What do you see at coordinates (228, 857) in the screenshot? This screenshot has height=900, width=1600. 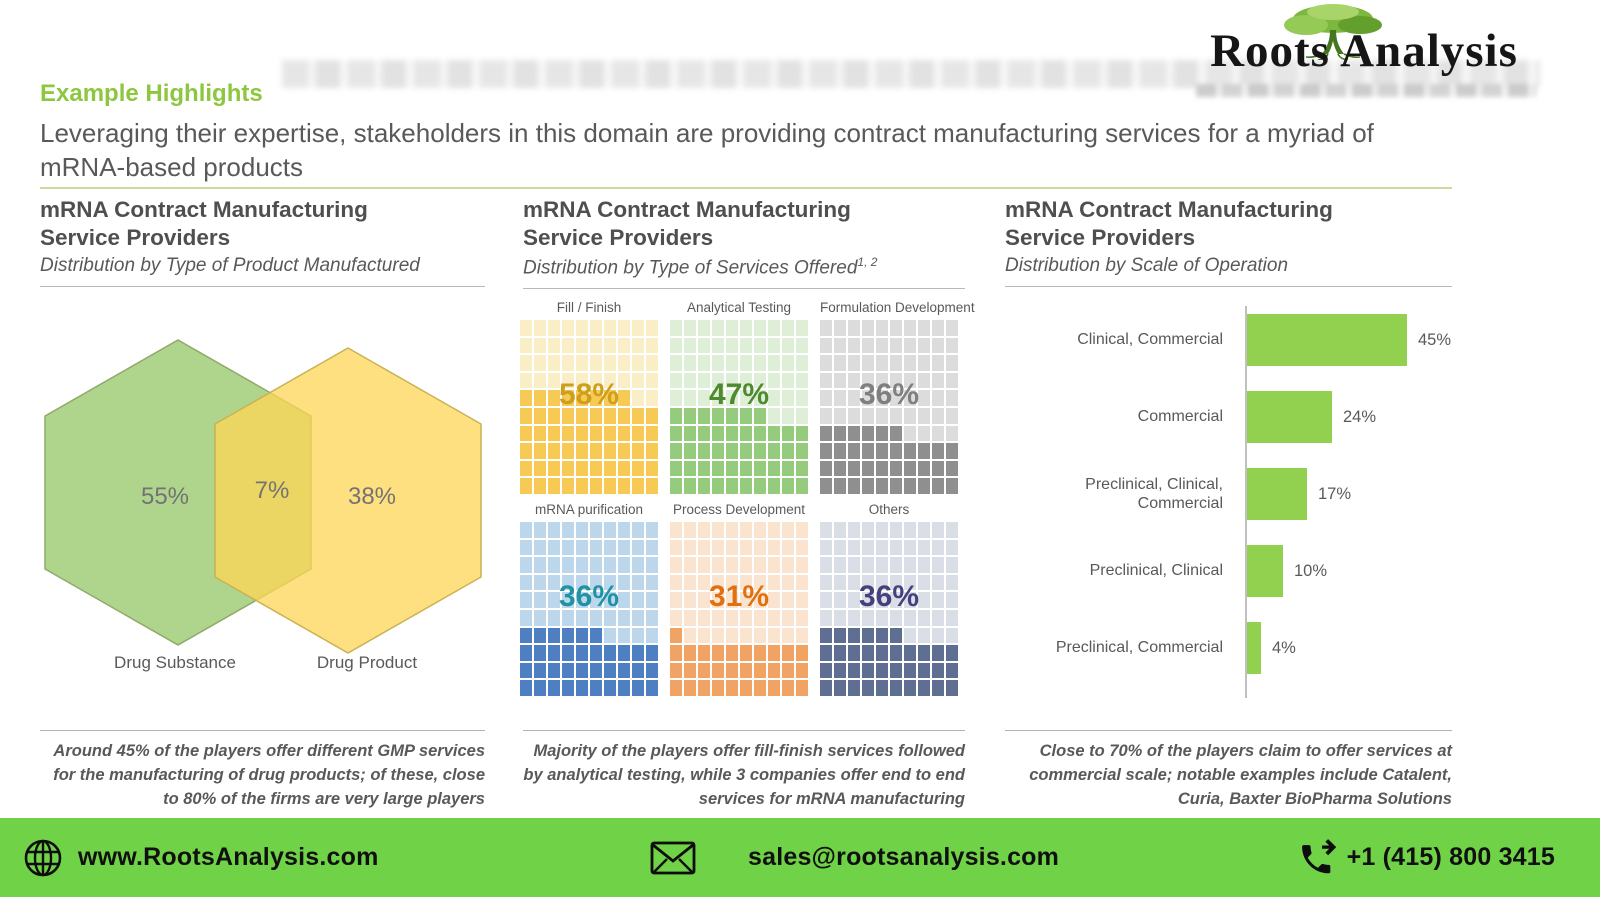 I see `footer-website-text: www.RootsAnalysis.com` at bounding box center [228, 857].